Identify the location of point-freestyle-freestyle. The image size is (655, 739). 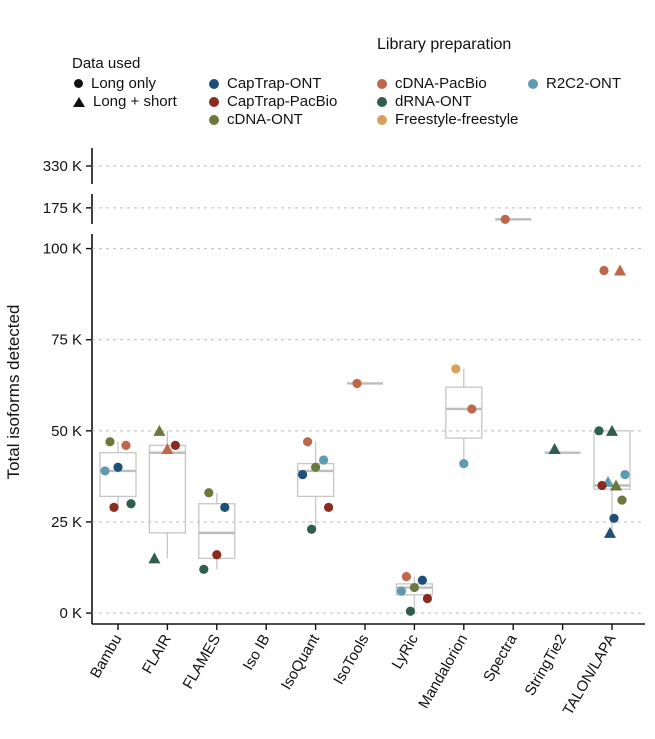
(456, 369).